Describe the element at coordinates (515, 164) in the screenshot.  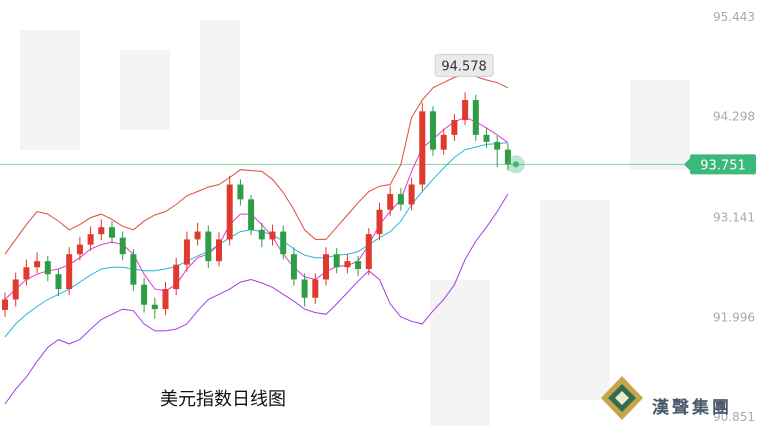
I see `last-price-dot` at that location.